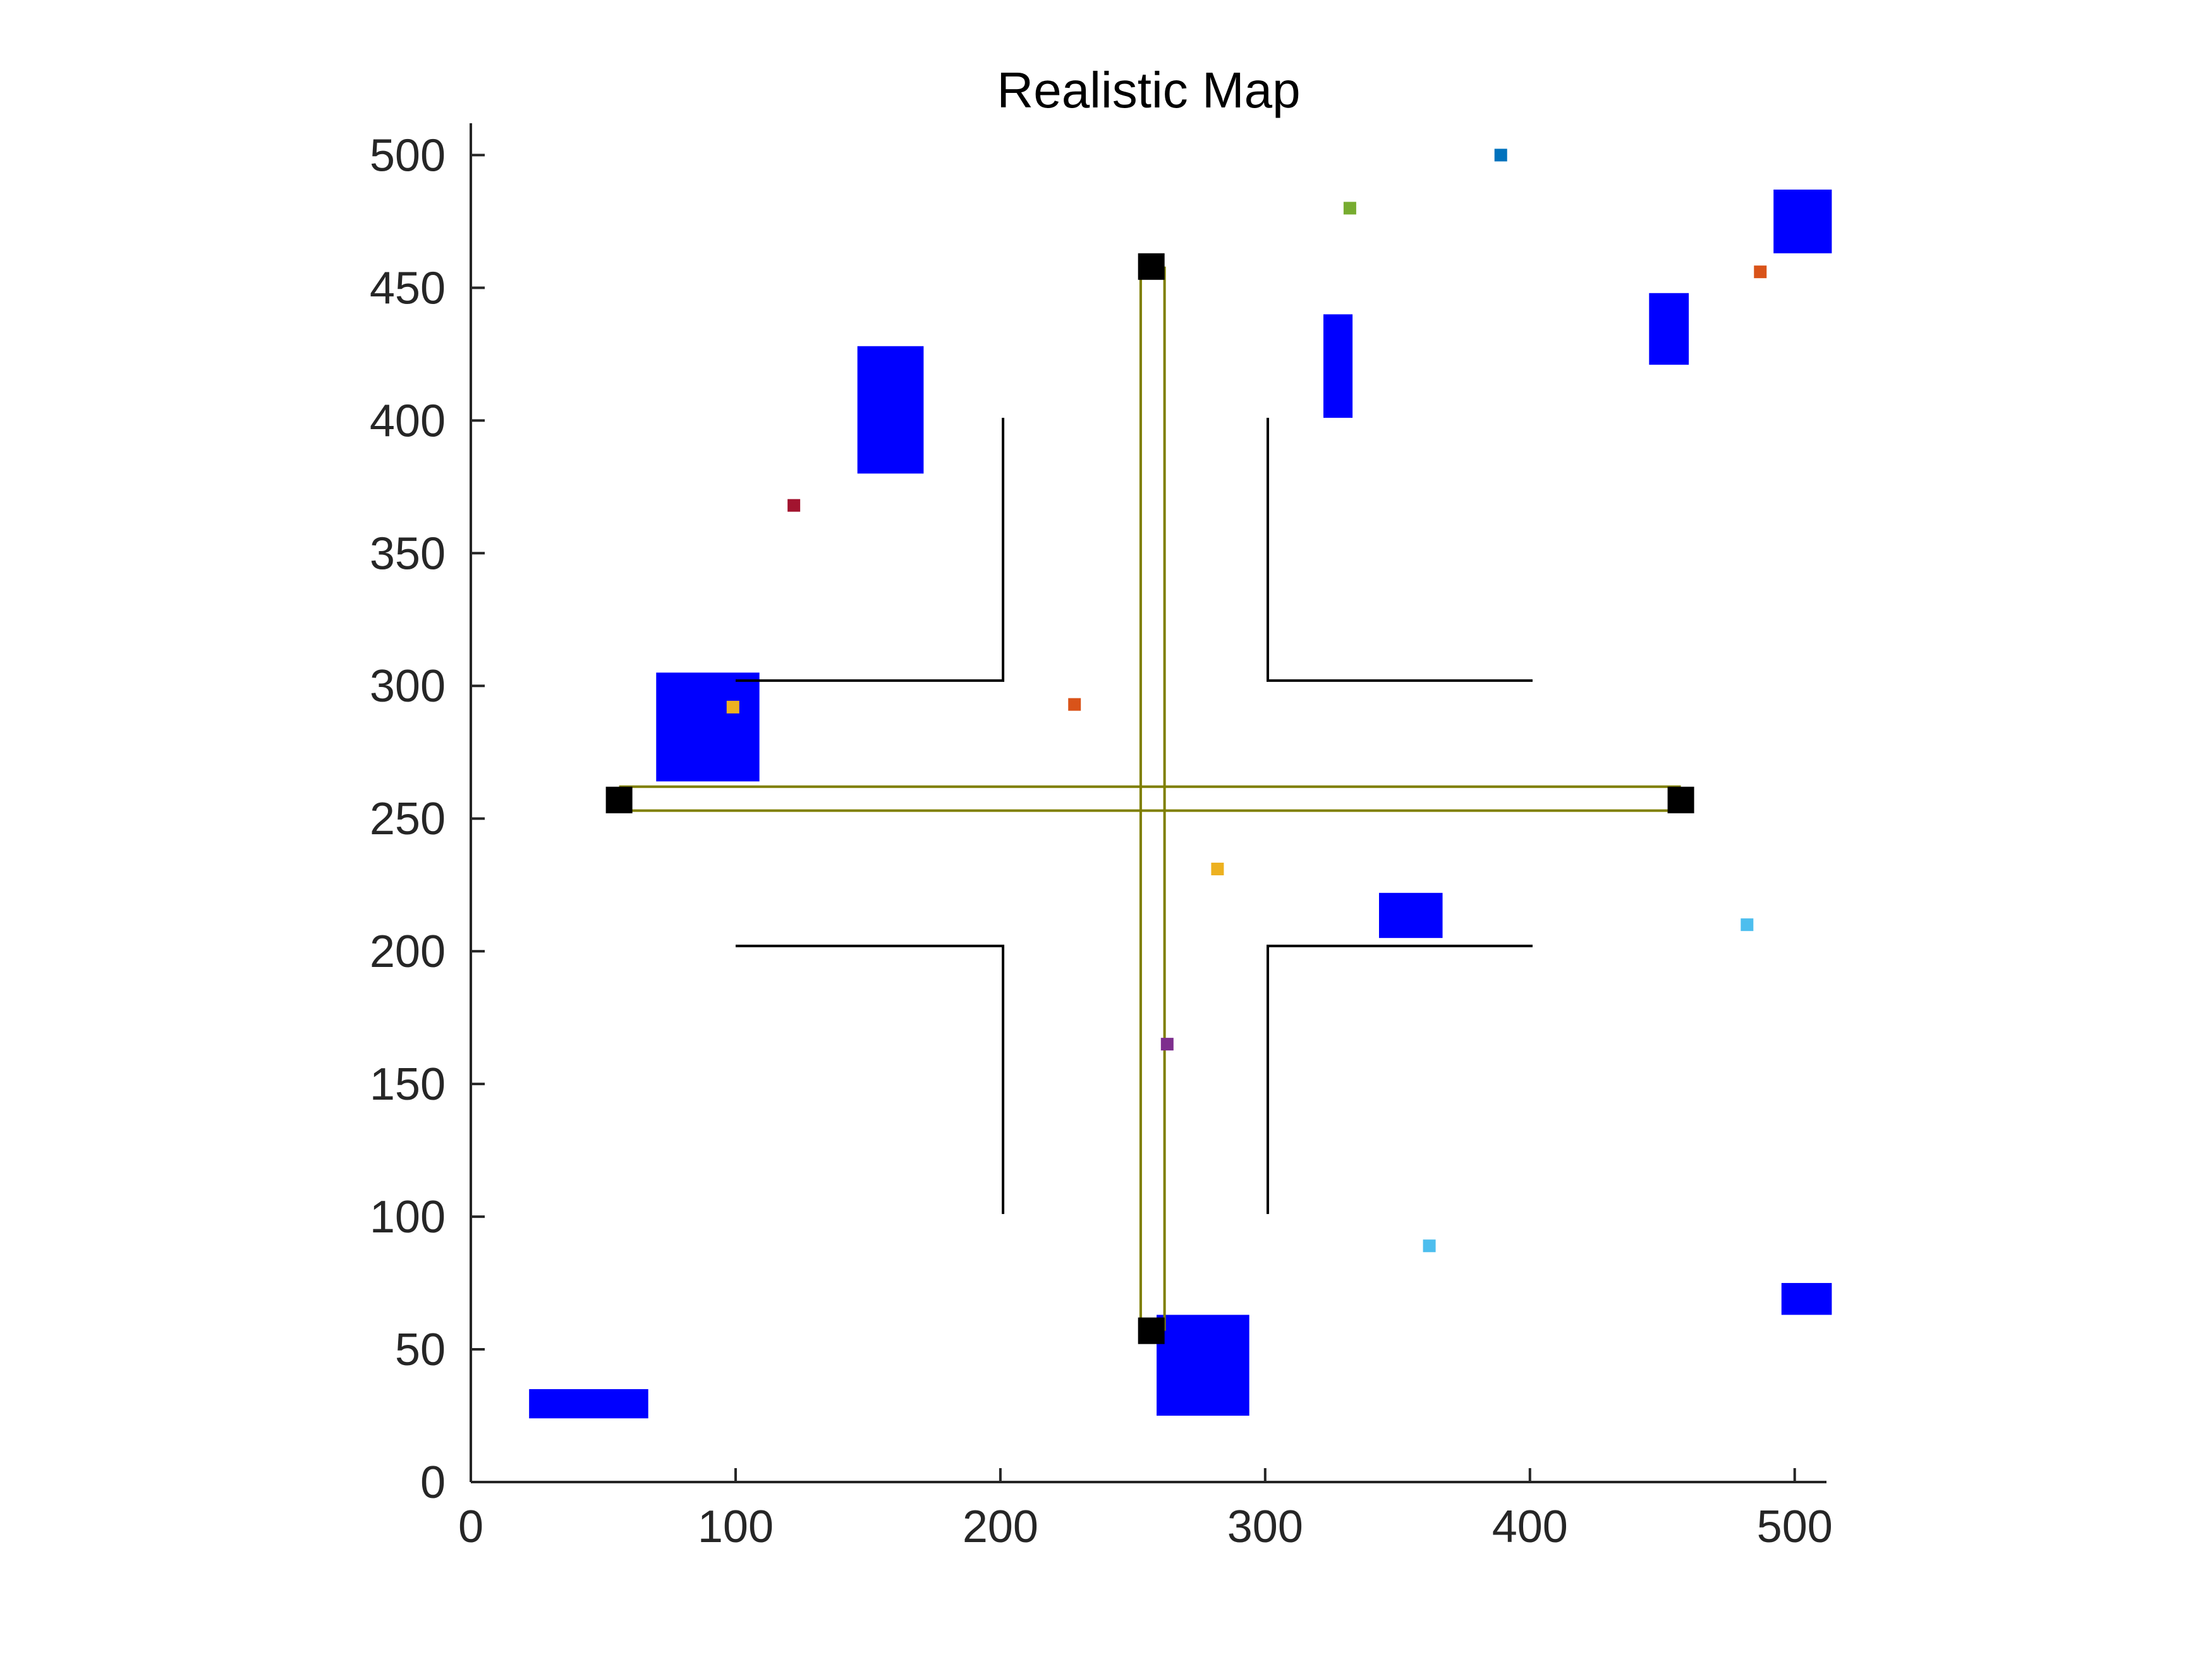 This screenshot has width=2212, height=1659. Describe the element at coordinates (408, 421) in the screenshot. I see `y-tick-label-400: 400` at that location.